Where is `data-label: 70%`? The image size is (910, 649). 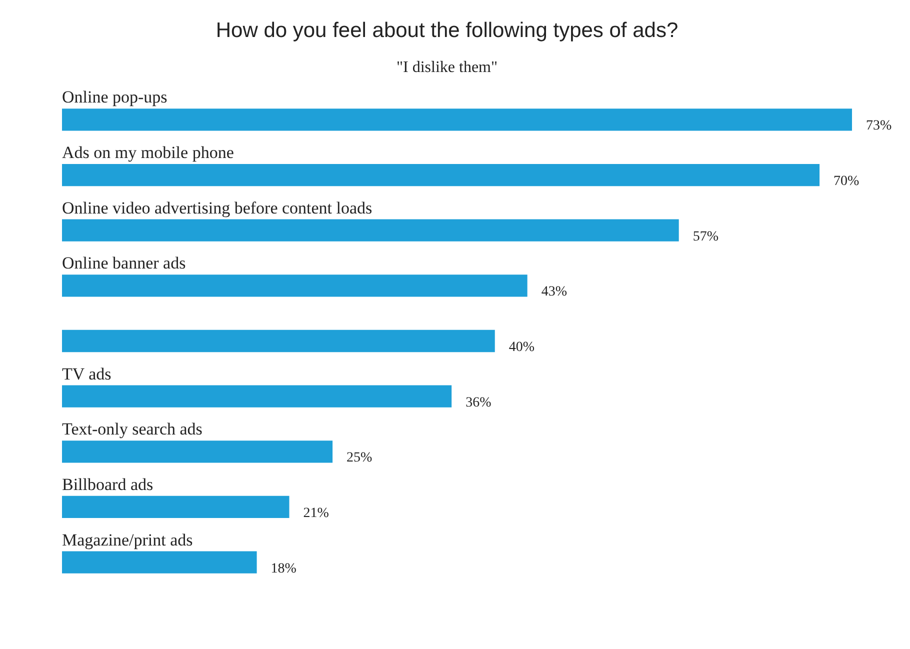
data-label: 70% is located at coordinates (847, 182).